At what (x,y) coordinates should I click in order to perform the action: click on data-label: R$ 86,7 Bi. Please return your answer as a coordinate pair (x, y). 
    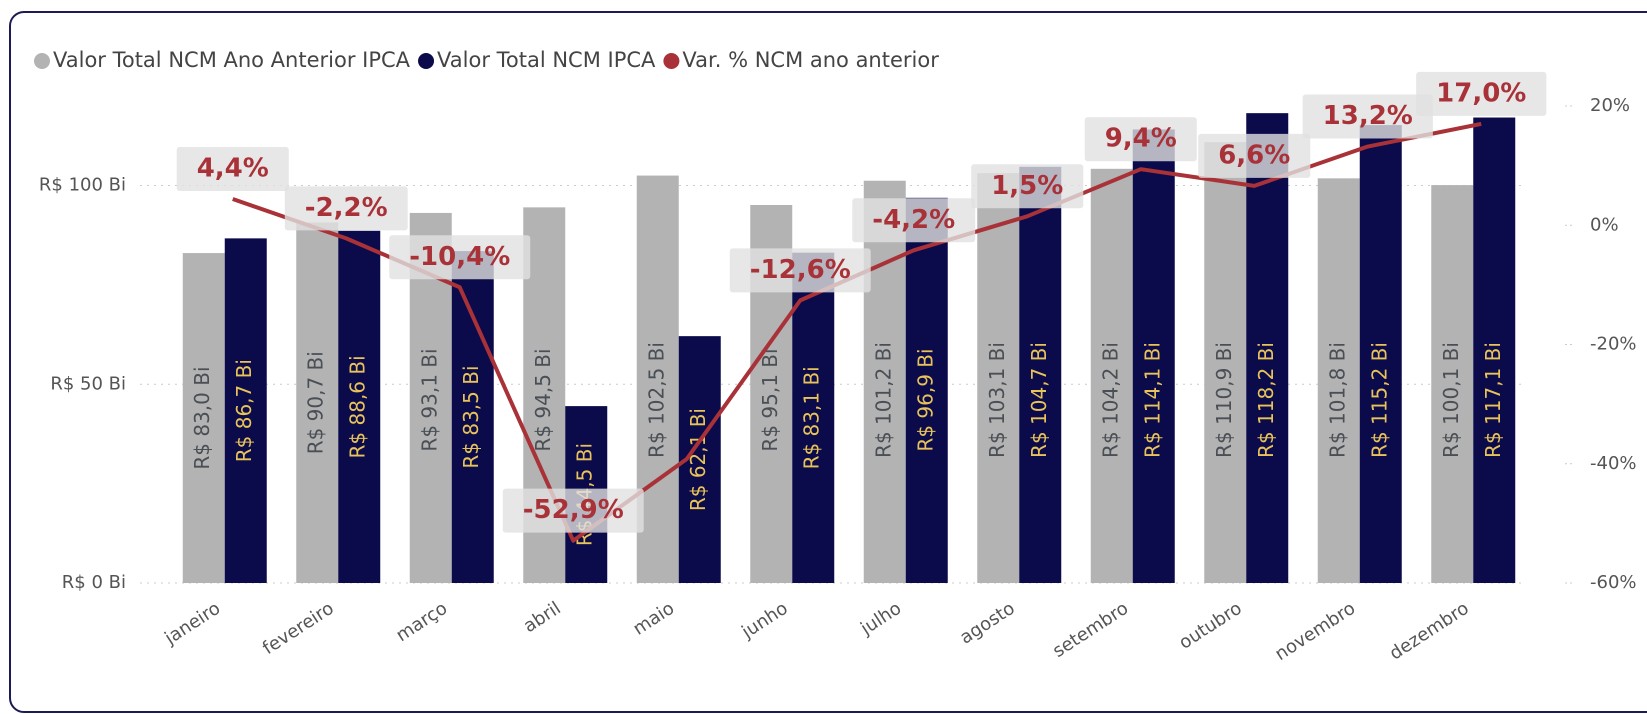
    Looking at the image, I should click on (244, 410).